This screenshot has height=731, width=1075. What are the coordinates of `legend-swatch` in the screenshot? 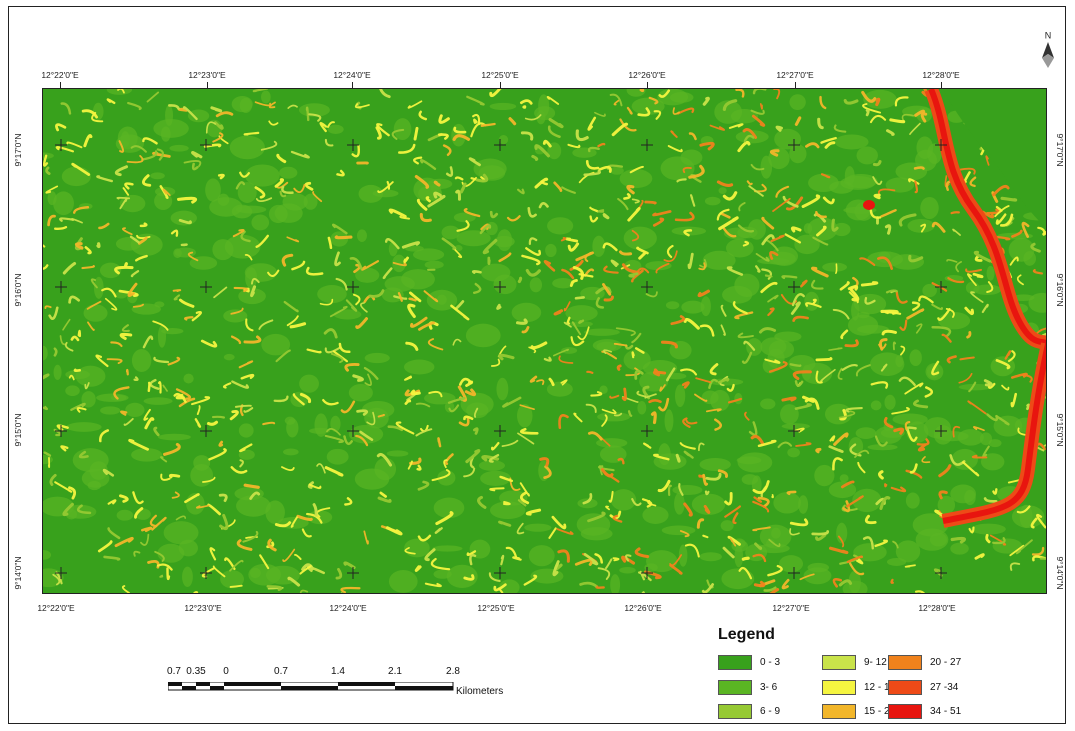 It's located at (735, 662).